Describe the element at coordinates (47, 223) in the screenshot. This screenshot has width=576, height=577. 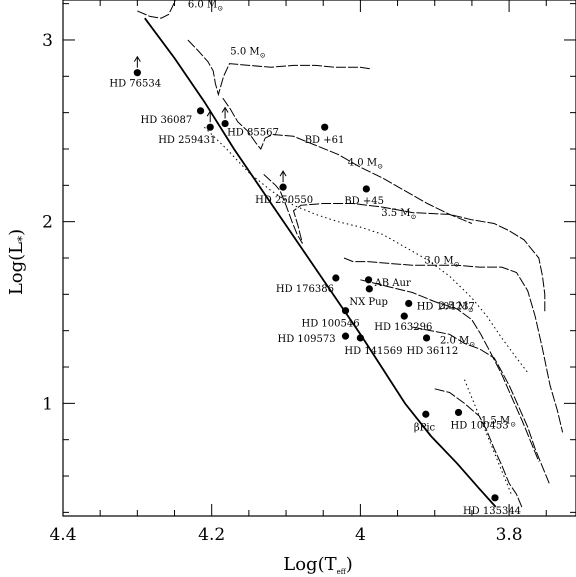
I see `y-tick-label: 2` at that location.